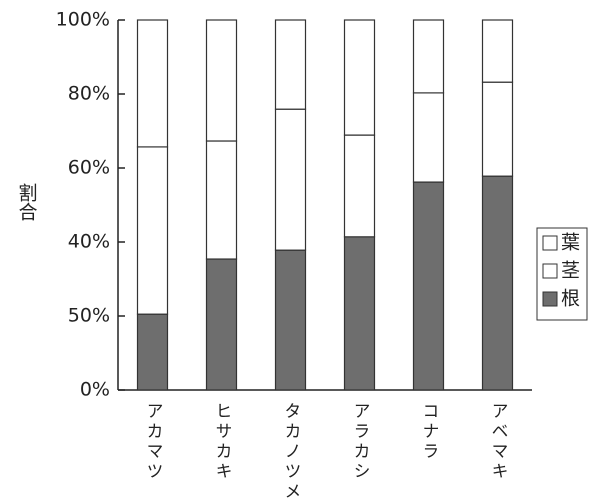 The image size is (593, 503). What do you see at coordinates (291, 452) in the screenshot?
I see `x-tick-label: タカノツメ` at bounding box center [291, 452].